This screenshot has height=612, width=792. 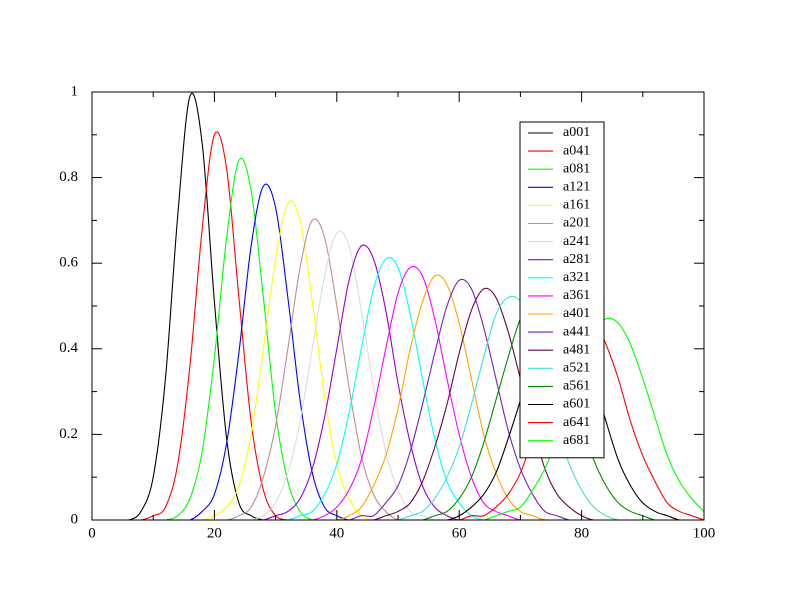 I want to click on y-tick-label: 0.6, so click(x=68, y=263).